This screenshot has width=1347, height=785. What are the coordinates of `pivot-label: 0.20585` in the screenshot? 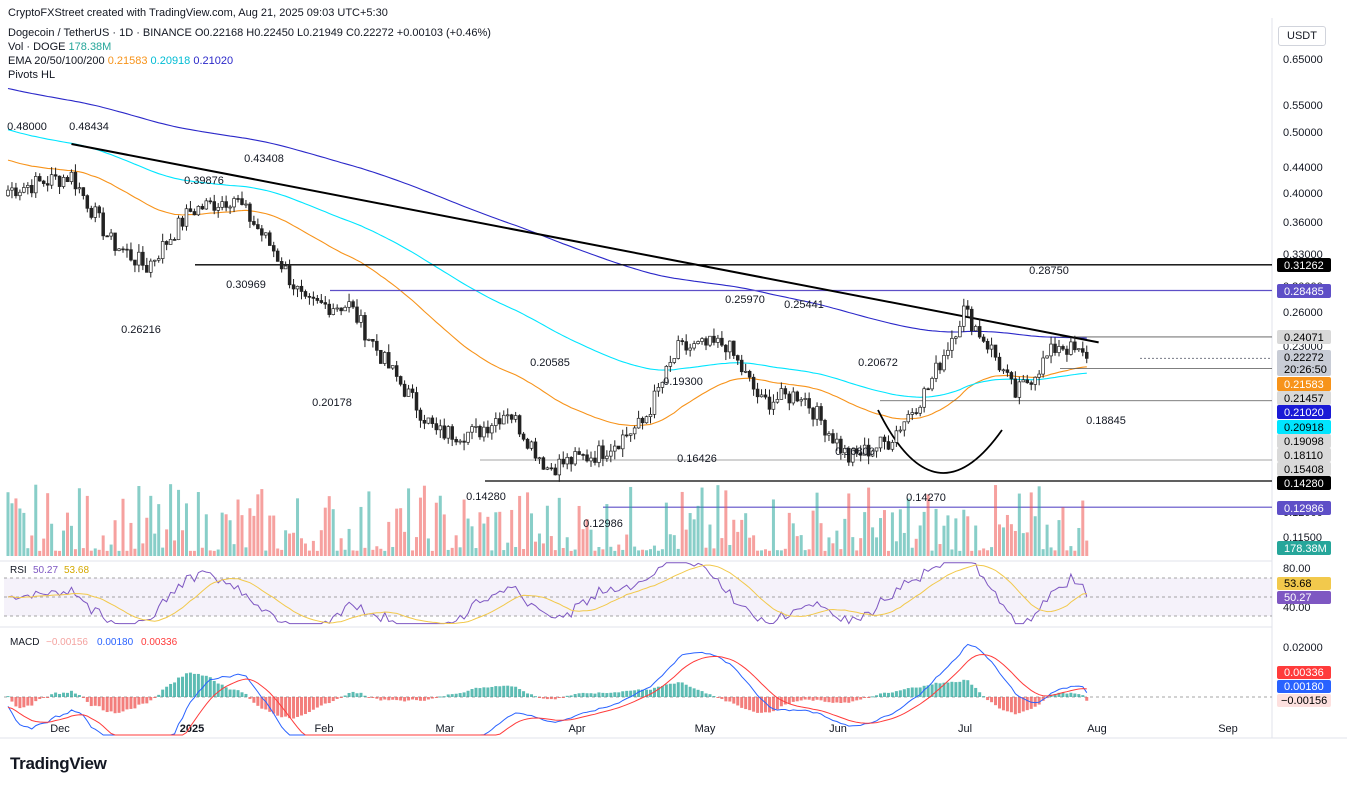 It's located at (550, 363).